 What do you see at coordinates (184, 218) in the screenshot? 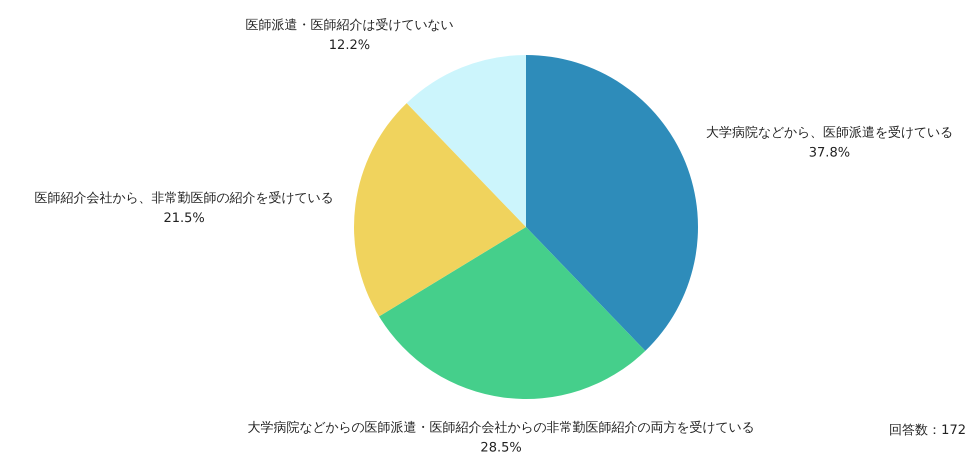
I see `data-label: 21.5%` at bounding box center [184, 218].